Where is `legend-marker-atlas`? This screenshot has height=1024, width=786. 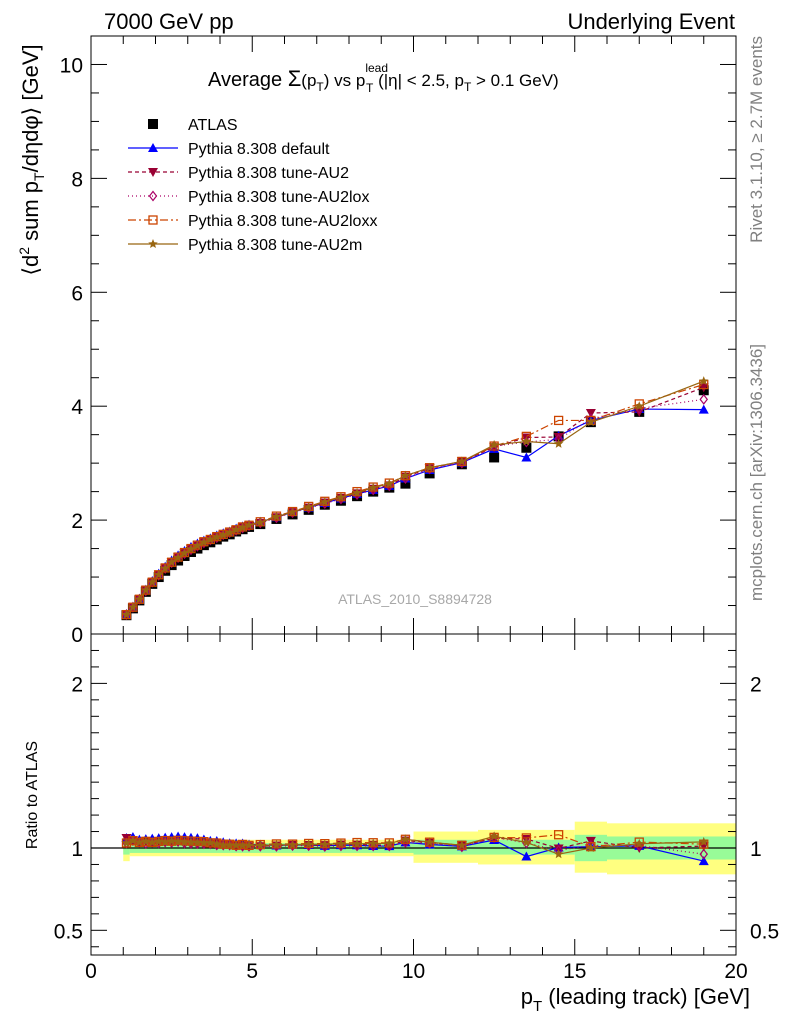
legend-marker-atlas is located at coordinates (153, 124).